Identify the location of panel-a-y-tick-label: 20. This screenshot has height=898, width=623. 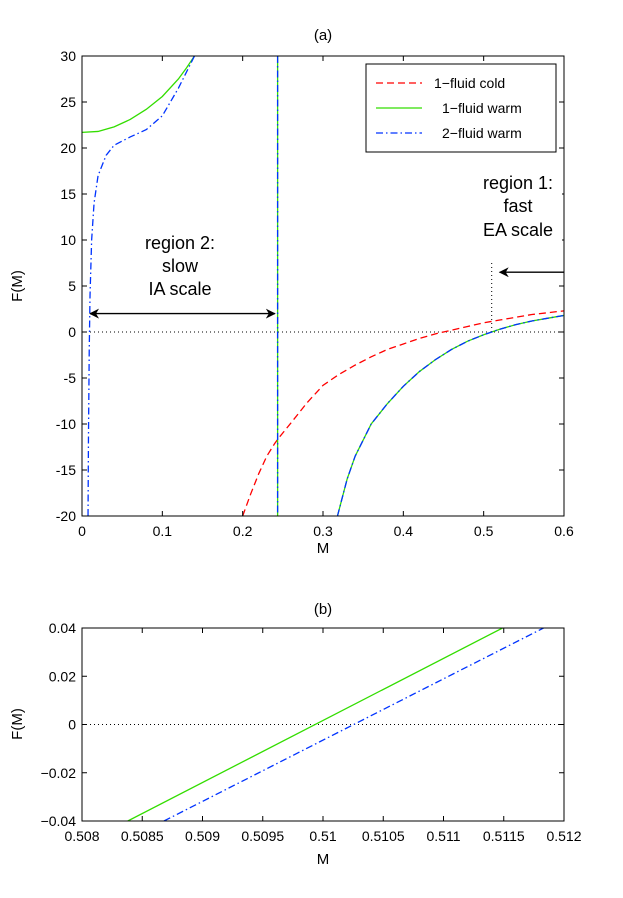
(68, 148).